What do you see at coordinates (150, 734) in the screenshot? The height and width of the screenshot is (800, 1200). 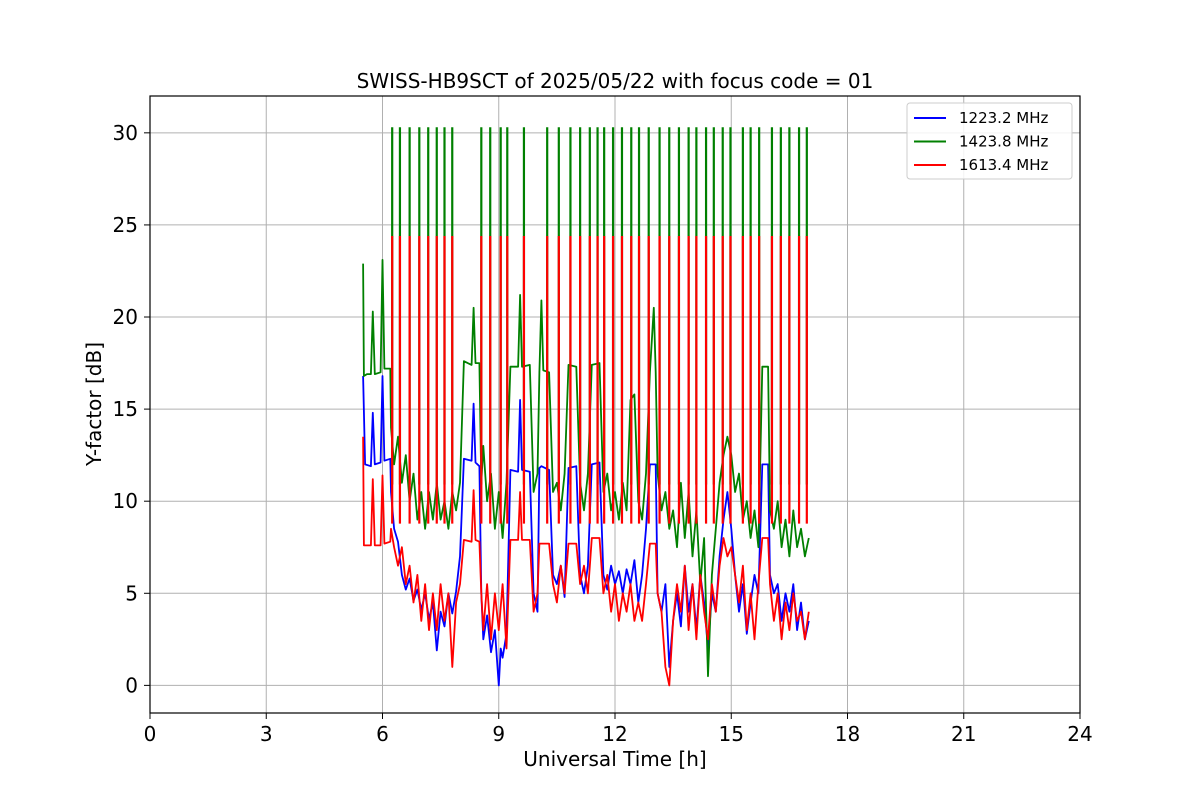 I see `x-tick-label: 0` at bounding box center [150, 734].